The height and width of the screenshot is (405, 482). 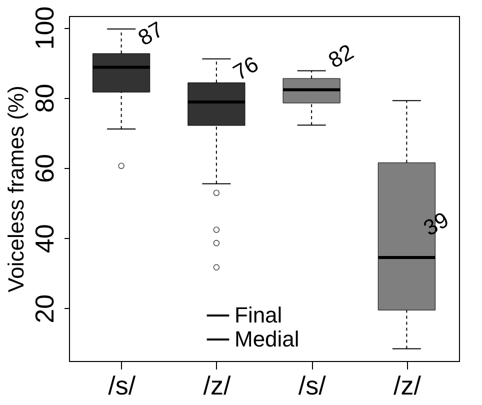 What do you see at coordinates (151, 33) in the screenshot?
I see `annotation: 87` at bounding box center [151, 33].